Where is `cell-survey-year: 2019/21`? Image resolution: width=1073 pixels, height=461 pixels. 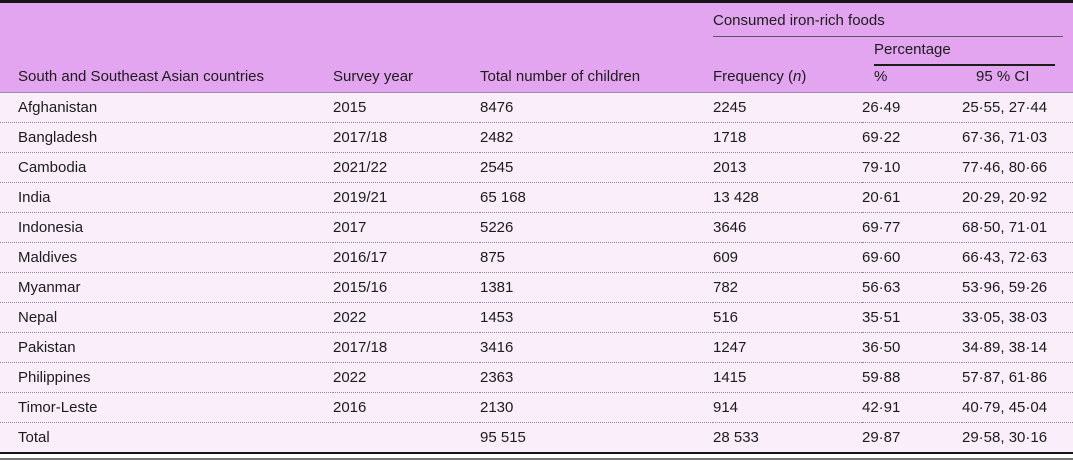
cell-survey-year: 2019/21 is located at coordinates (360, 197).